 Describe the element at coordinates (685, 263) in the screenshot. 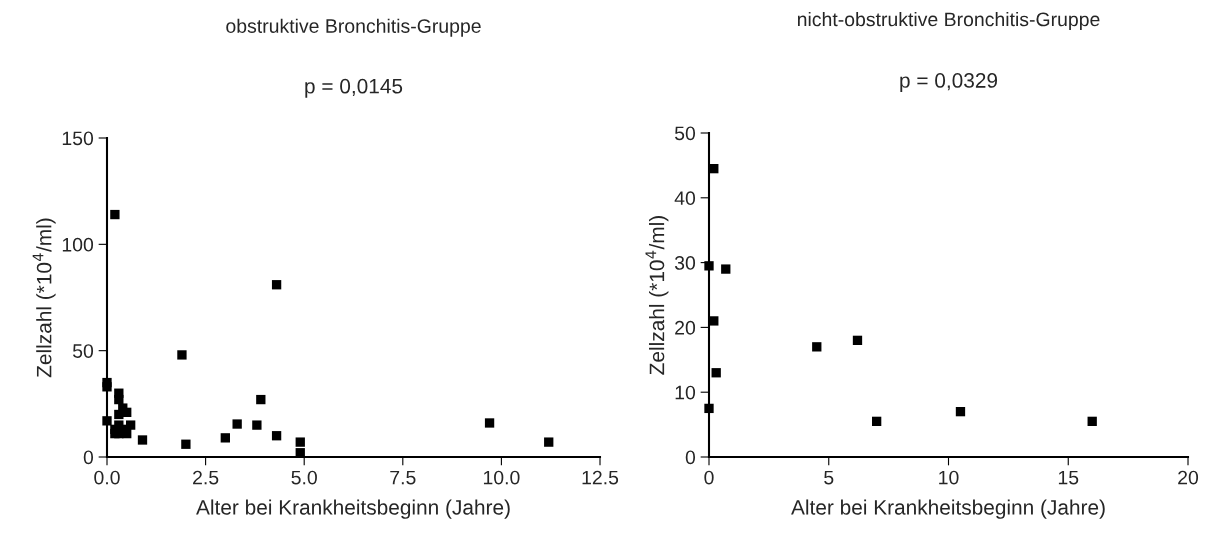

I see `y-tick-label: 30` at that location.